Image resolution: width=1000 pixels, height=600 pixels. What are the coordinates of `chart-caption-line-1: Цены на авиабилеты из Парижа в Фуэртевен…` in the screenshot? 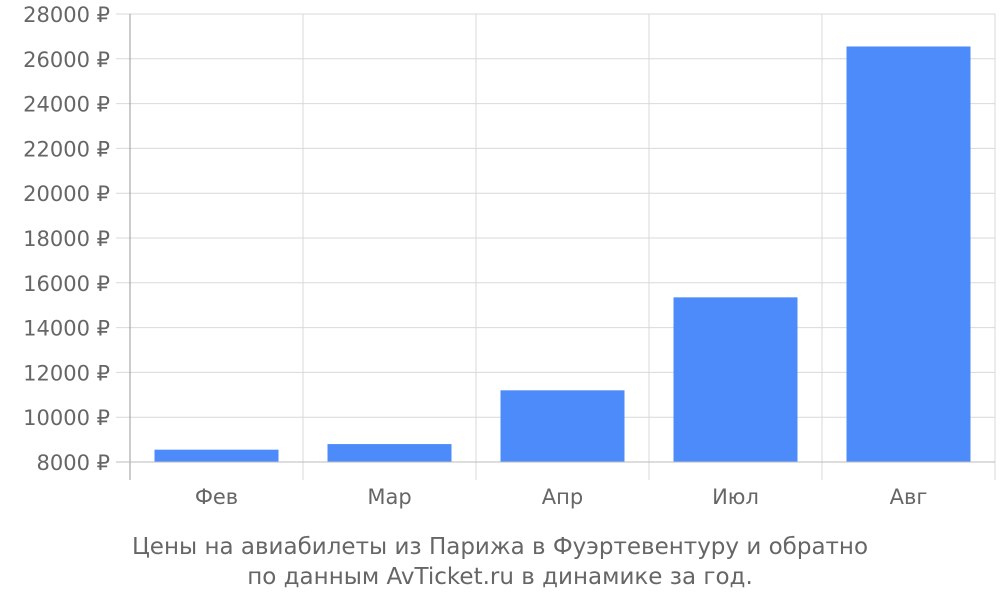 It's located at (500, 547).